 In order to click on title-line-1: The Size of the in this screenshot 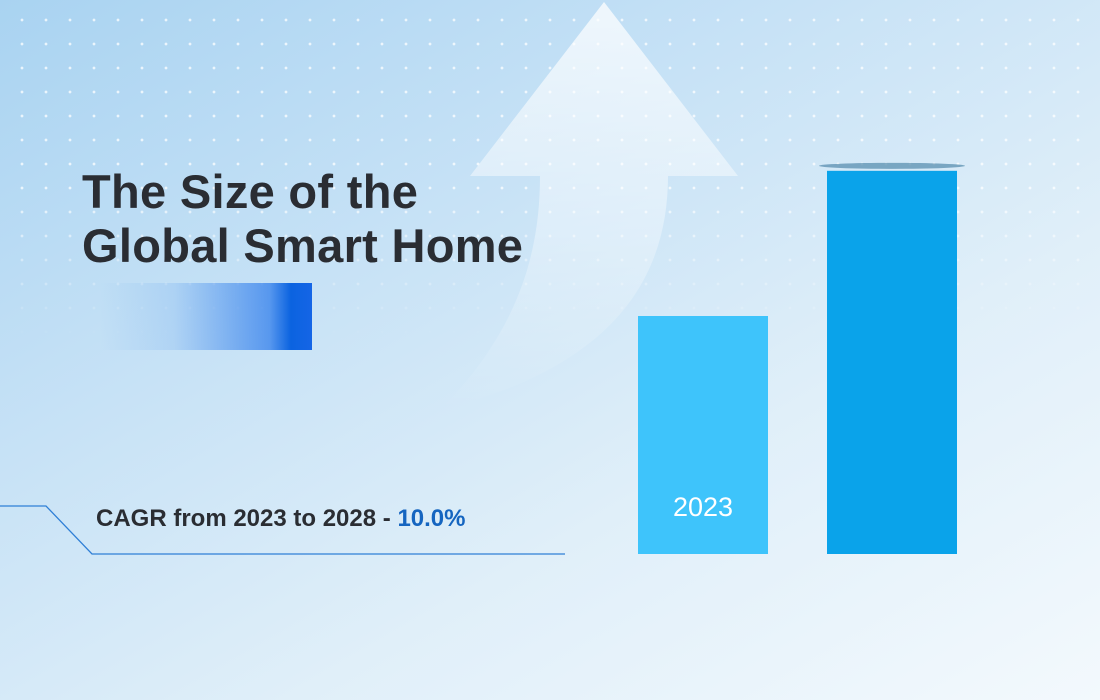, I will do `click(250, 191)`.